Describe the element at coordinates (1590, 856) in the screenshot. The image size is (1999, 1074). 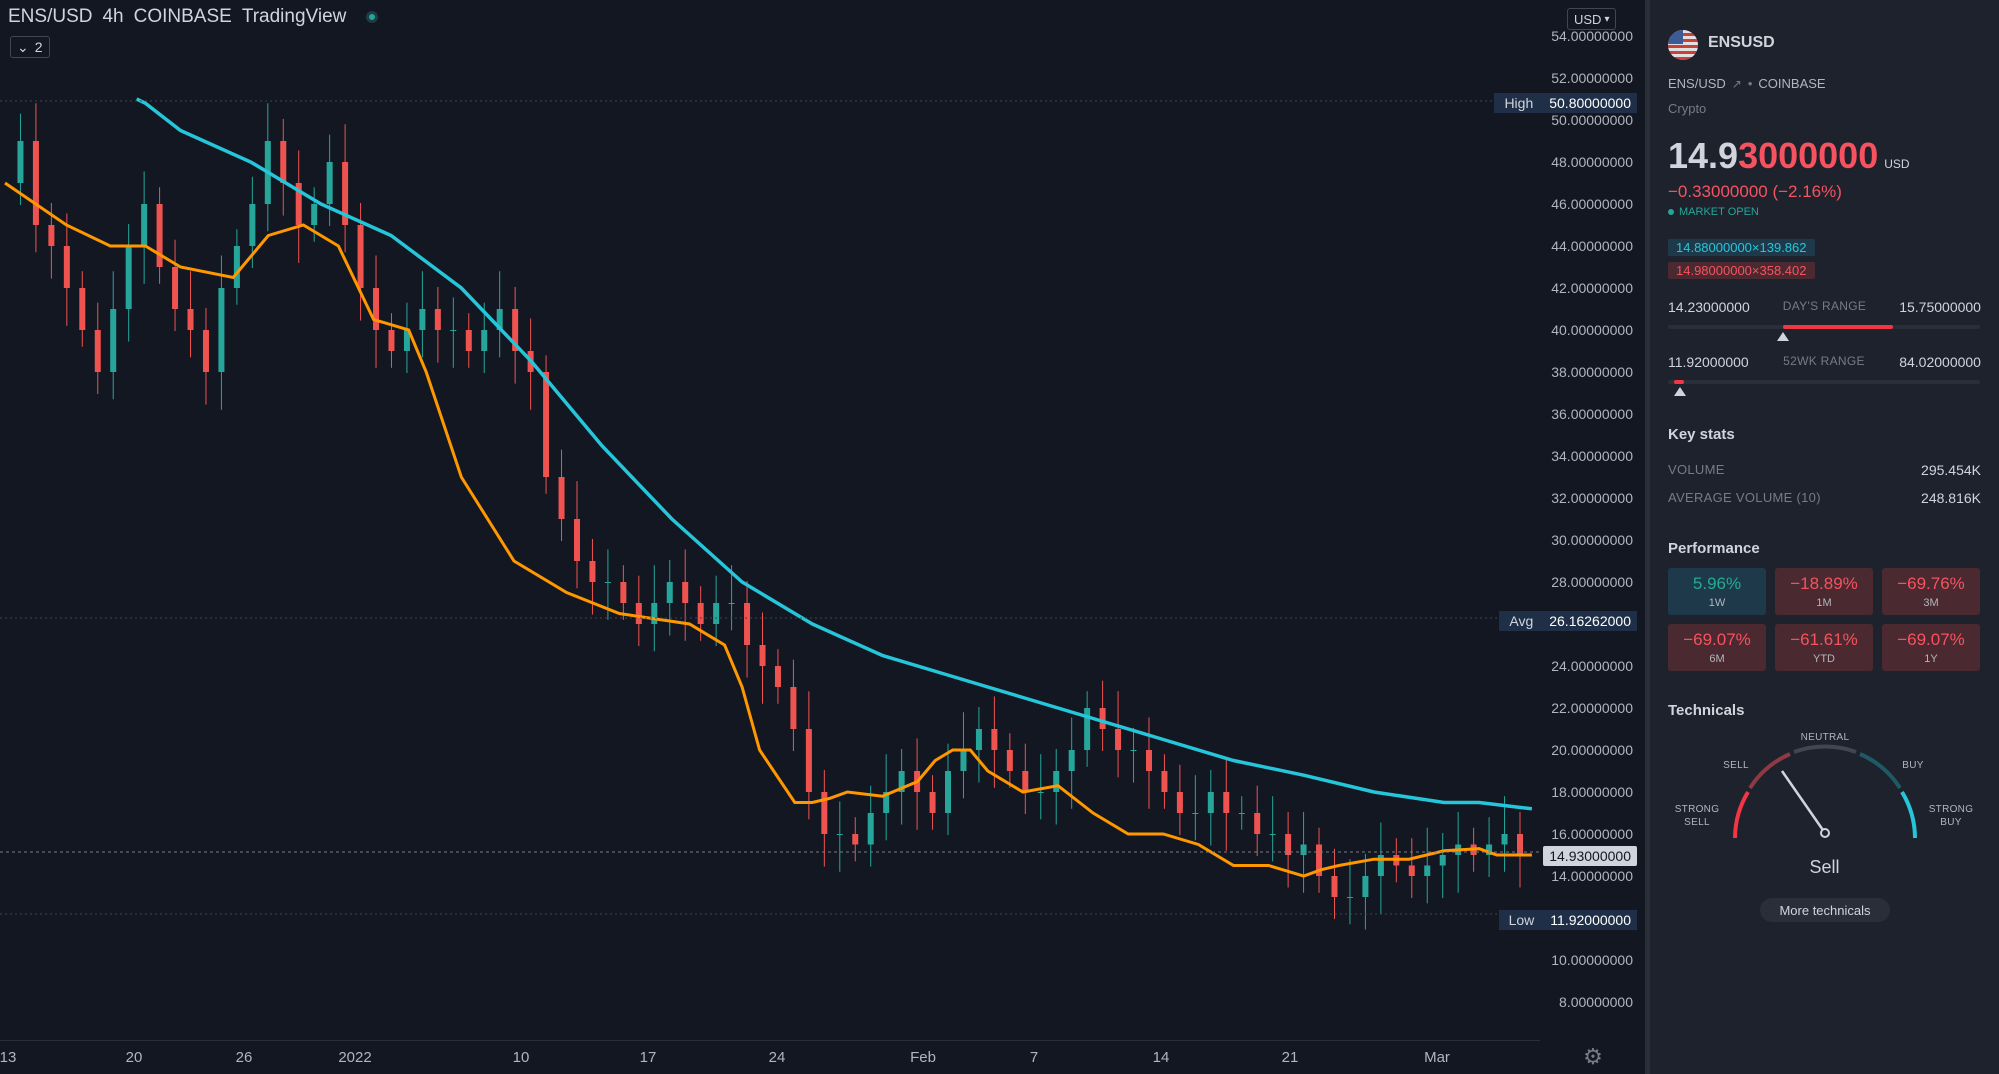
I see `current-price-label: 14.93000000` at that location.